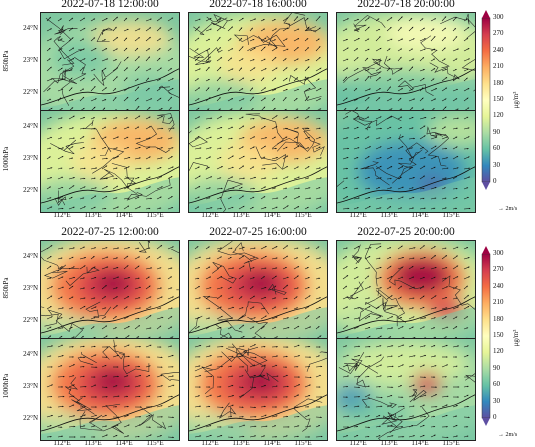  What do you see at coordinates (6, 386) in the screenshot?
I see `row-label-1000-g2: 1000hPa` at bounding box center [6, 386].